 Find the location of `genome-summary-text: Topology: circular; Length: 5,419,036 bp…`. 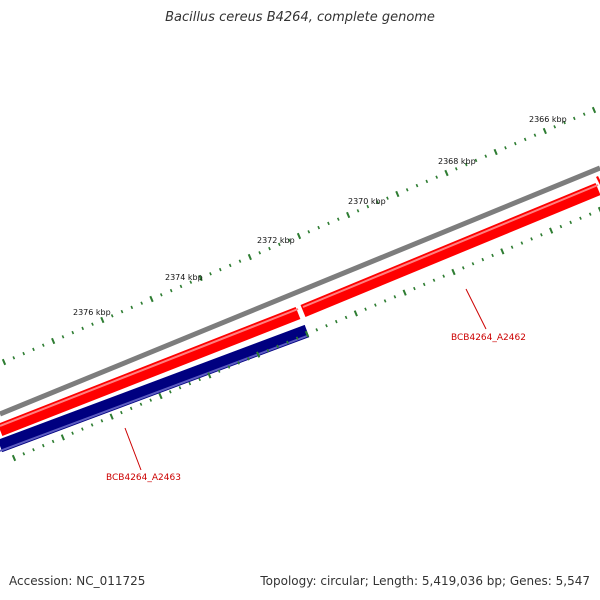

genome-summary-text: Topology: circular; Length: 5,419,036 bp… is located at coordinates (425, 581).